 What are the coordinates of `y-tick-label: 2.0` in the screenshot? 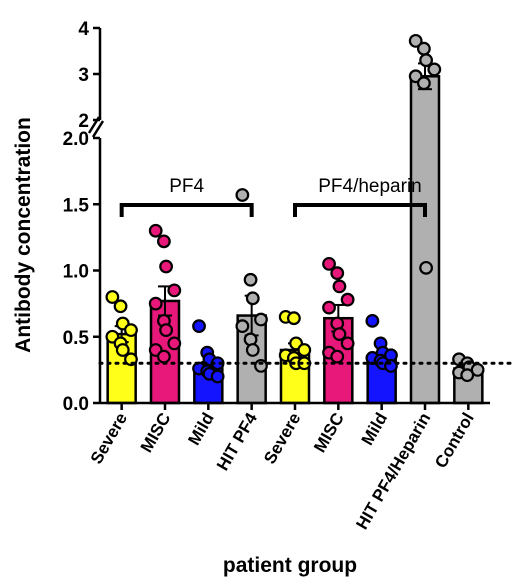 It's located at (76, 139).